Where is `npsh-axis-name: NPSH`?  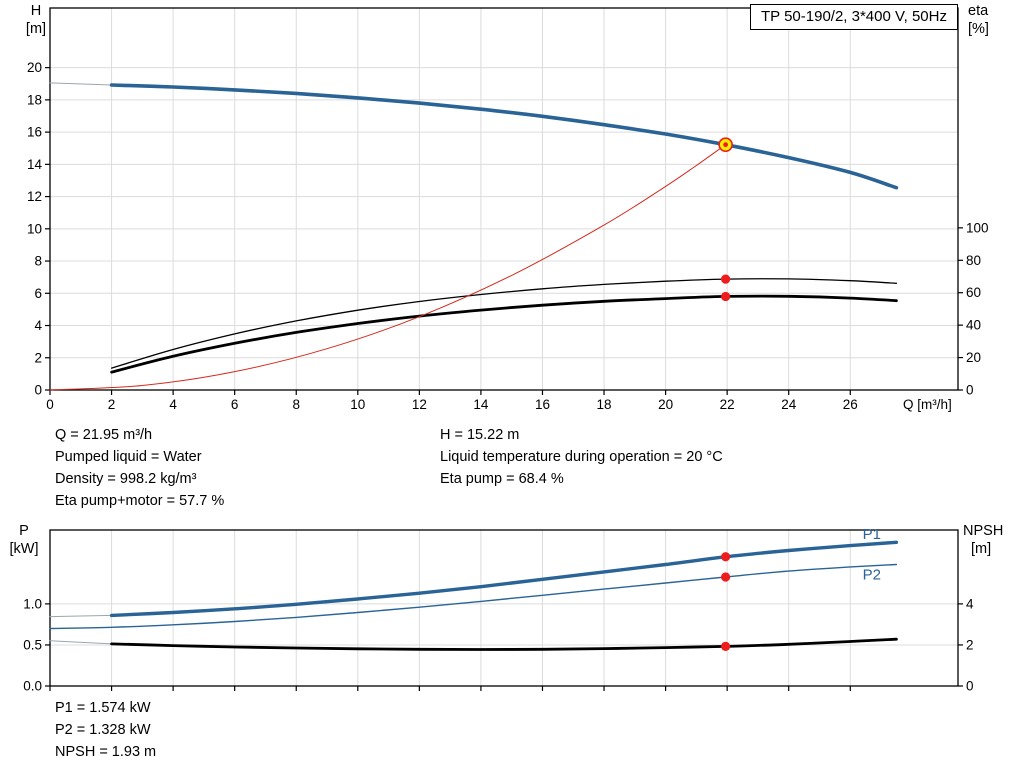
npsh-axis-name: NPSH is located at coordinates (983, 531).